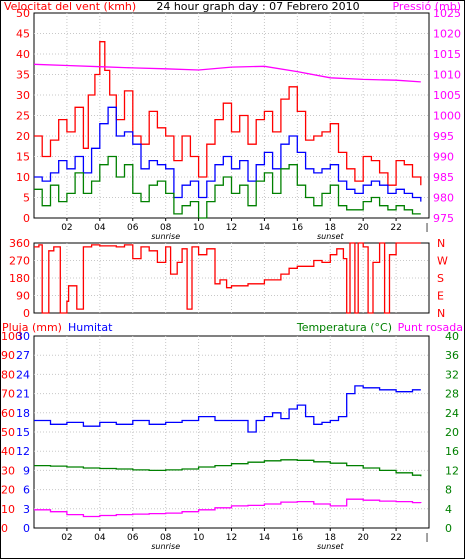  Describe the element at coordinates (440, 278) in the screenshot. I see `compass-tick-label: S` at that location.